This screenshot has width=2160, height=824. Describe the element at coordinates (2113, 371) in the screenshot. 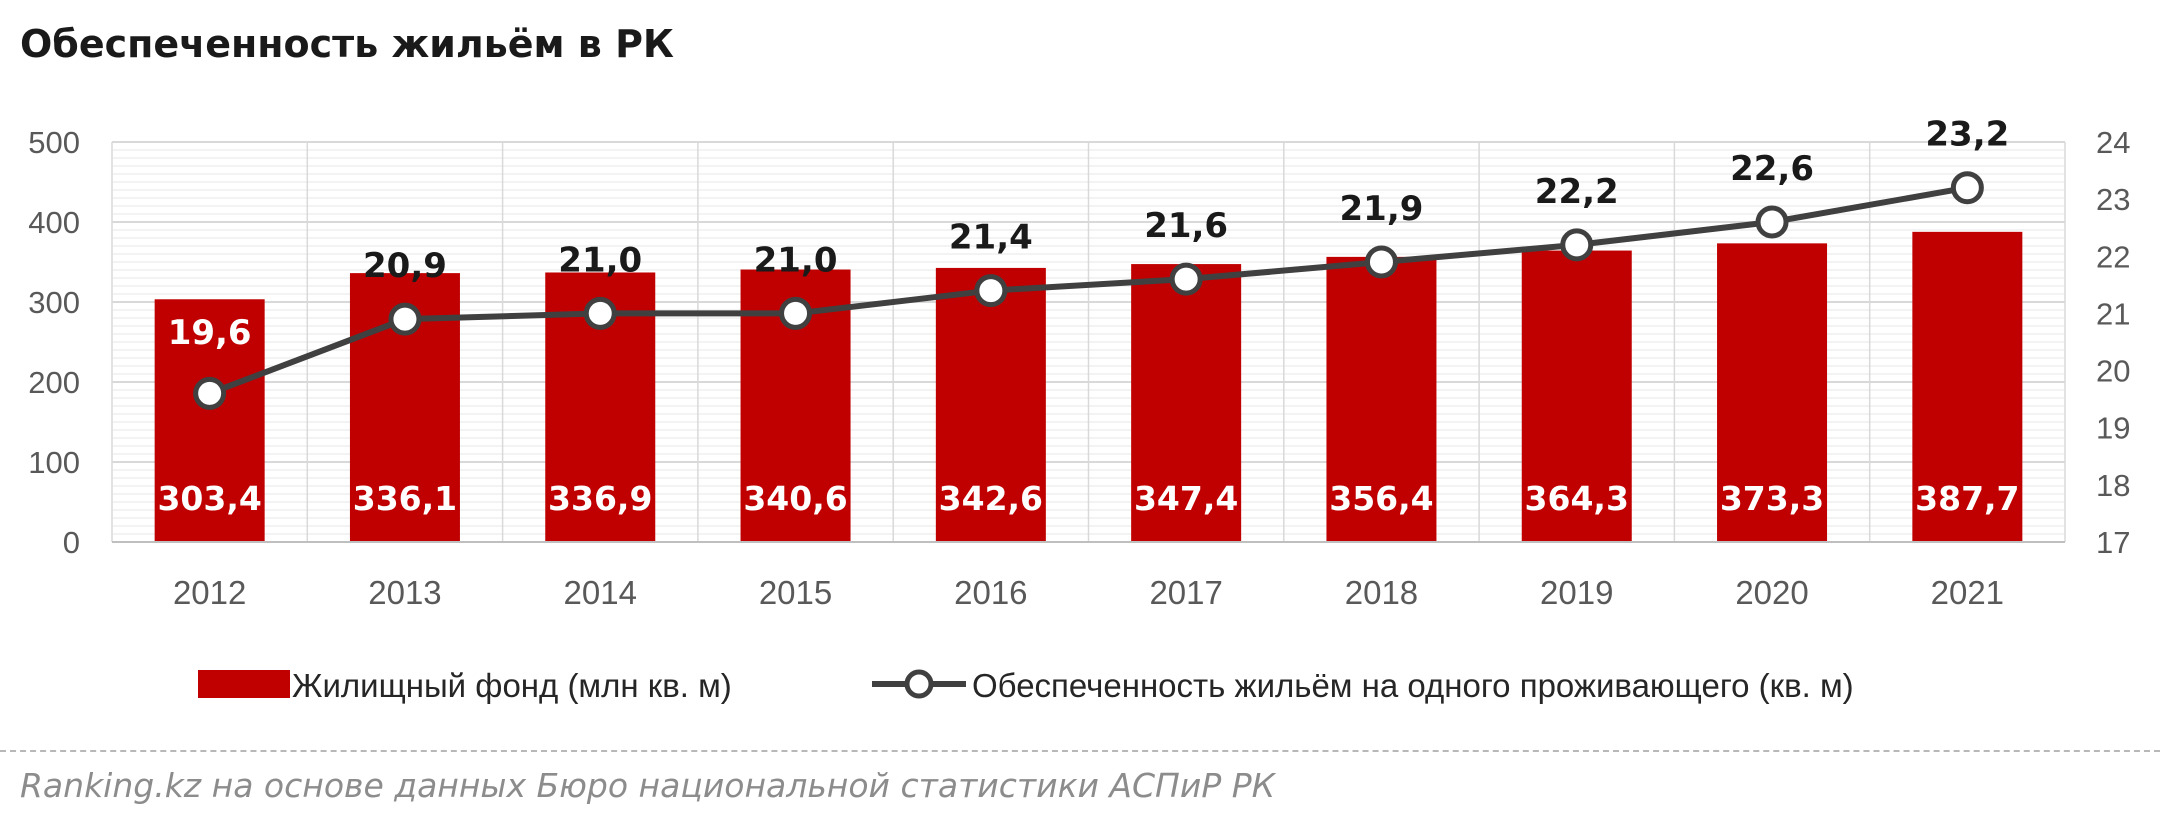

I see `right-axis-tick-label: 20` at that location.